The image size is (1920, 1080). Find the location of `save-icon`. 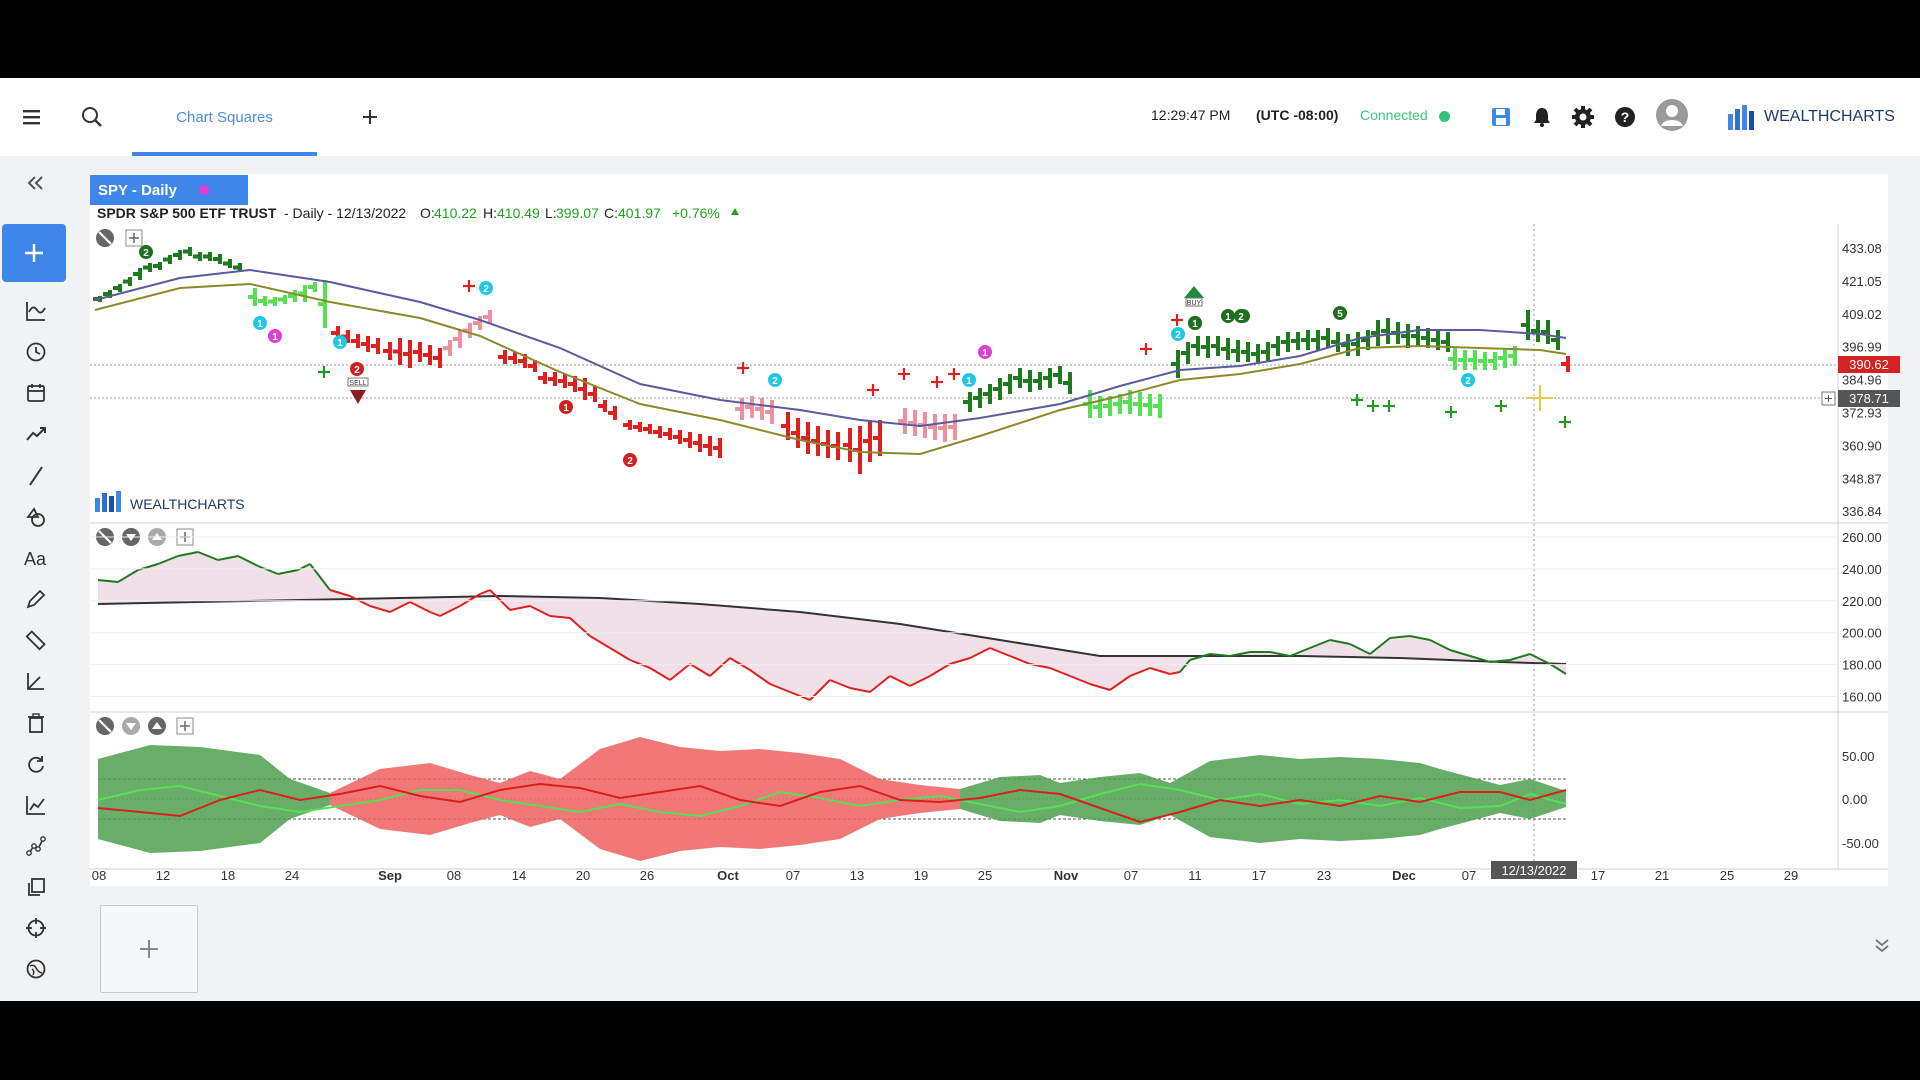

save-icon is located at coordinates (1501, 117).